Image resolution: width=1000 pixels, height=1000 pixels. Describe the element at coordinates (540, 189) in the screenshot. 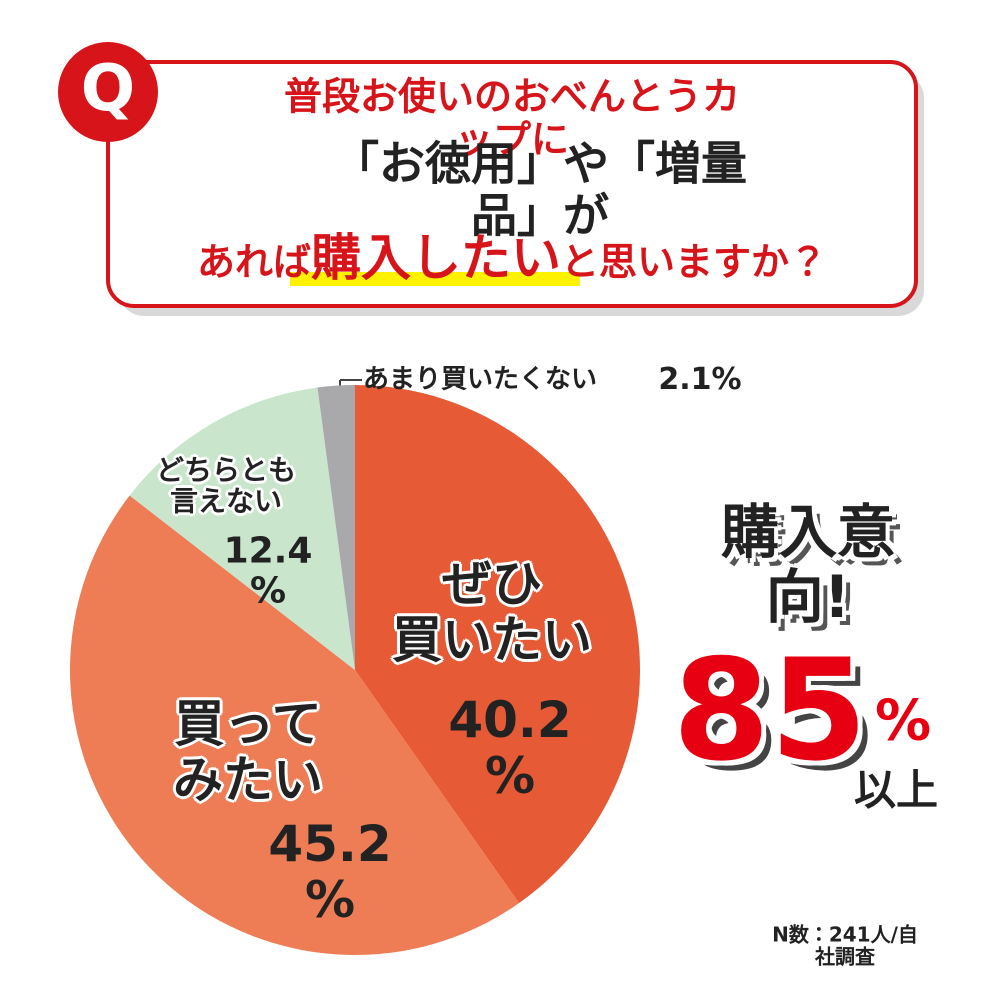

I see `question-line: 「お徳用」や「増量品」が` at that location.